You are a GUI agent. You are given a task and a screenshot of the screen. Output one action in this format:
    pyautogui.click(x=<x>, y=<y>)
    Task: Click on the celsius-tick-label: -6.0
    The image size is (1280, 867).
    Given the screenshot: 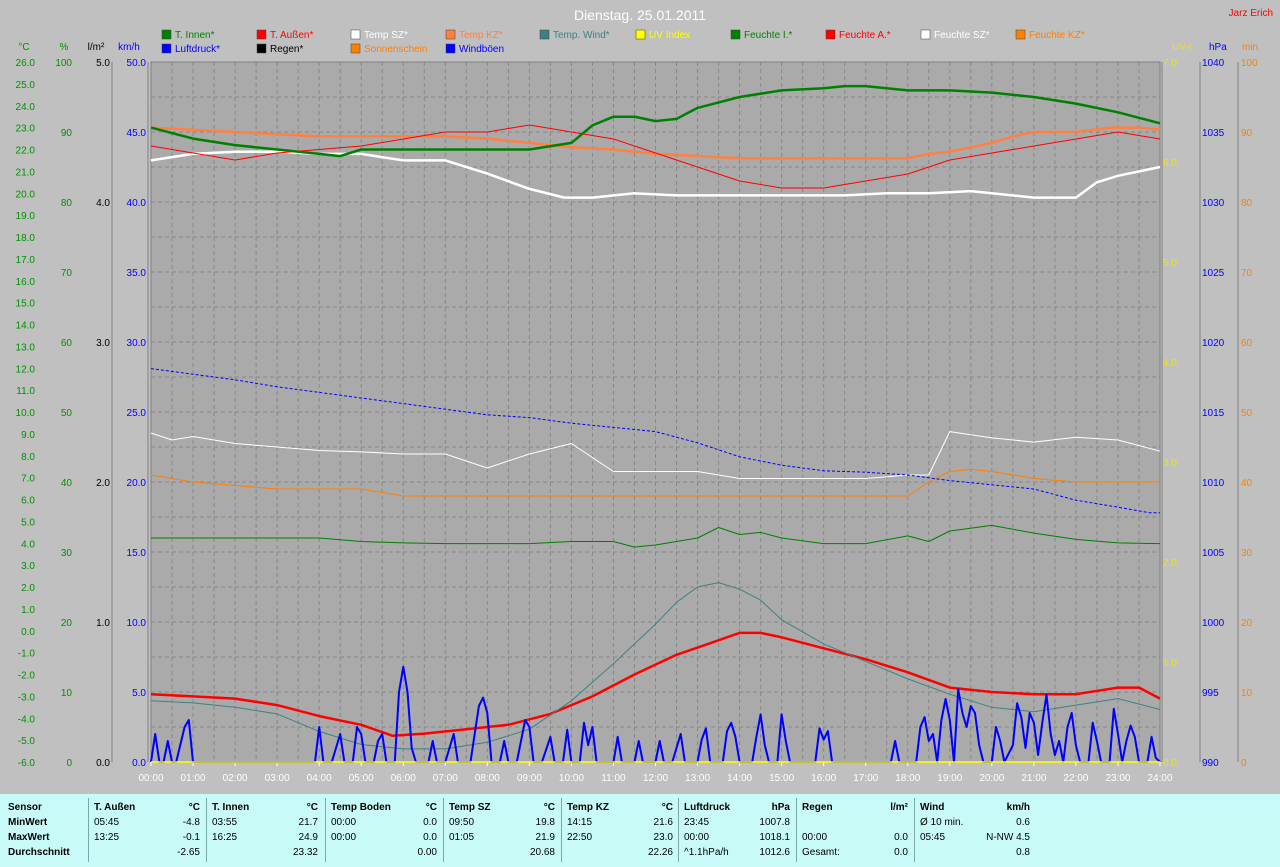 What is the action you would take?
    pyautogui.click(x=27, y=763)
    